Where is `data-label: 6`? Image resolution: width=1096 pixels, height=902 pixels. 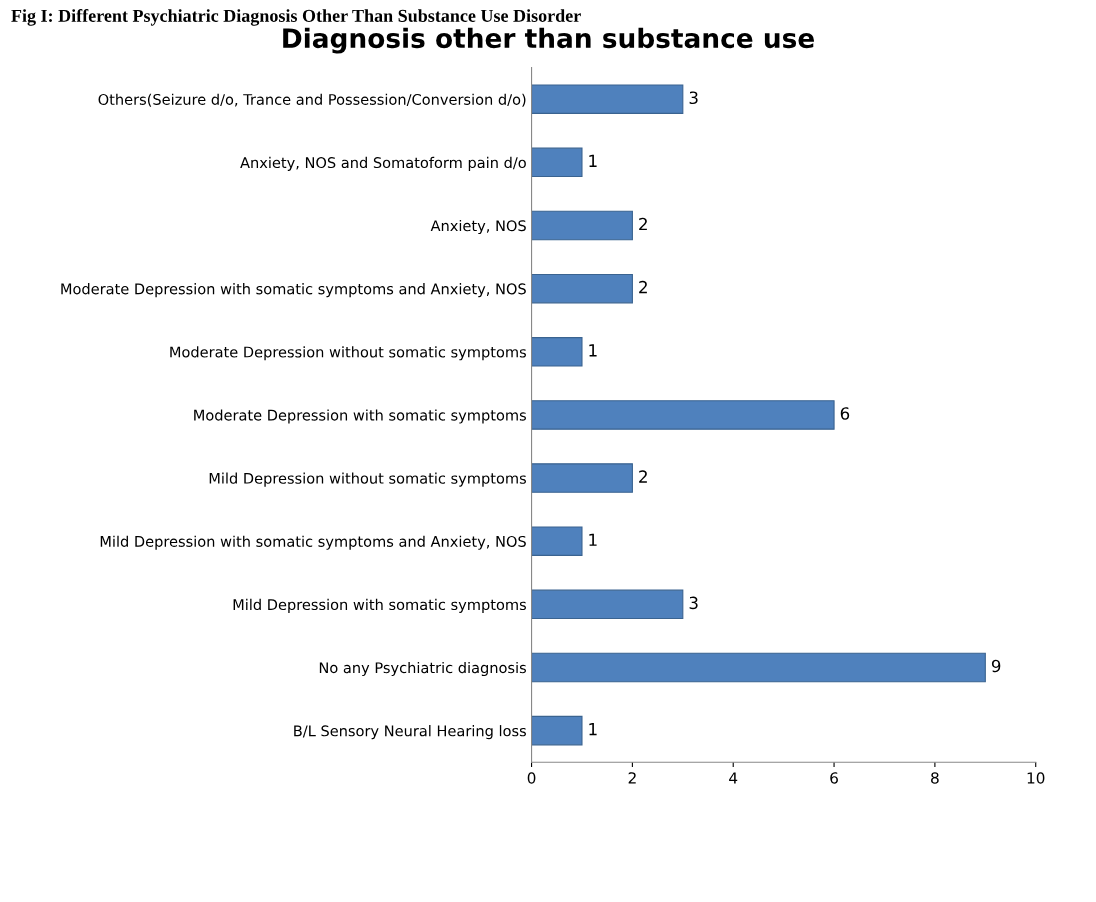
data-label: 6 is located at coordinates (845, 413).